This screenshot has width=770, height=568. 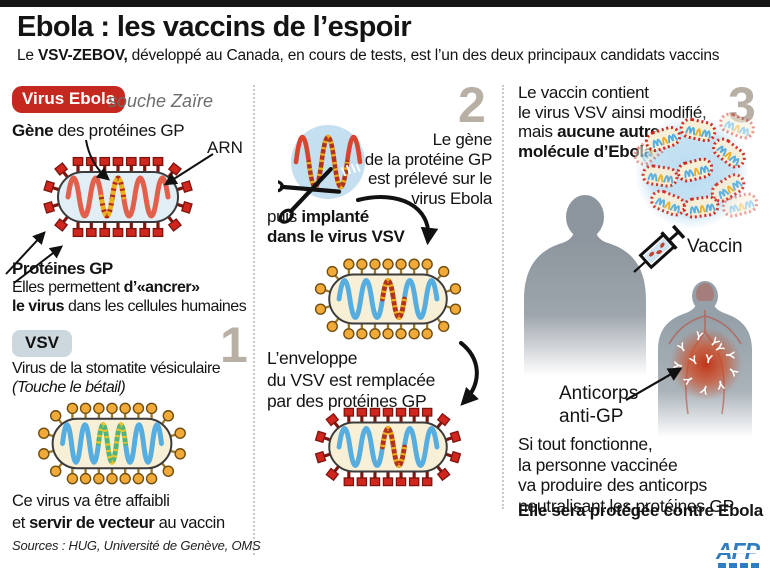 I want to click on step-number-2: 2, so click(x=472, y=105).